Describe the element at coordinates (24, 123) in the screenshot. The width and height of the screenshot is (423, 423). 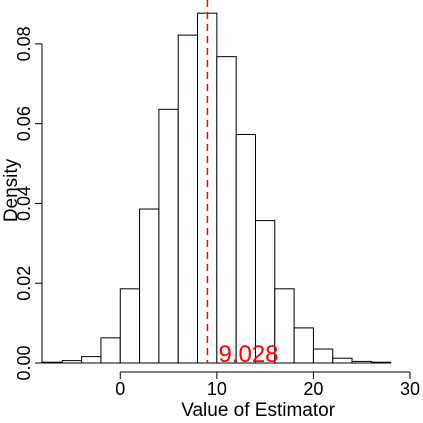
I see `y-tick-label: 0.06` at that location.